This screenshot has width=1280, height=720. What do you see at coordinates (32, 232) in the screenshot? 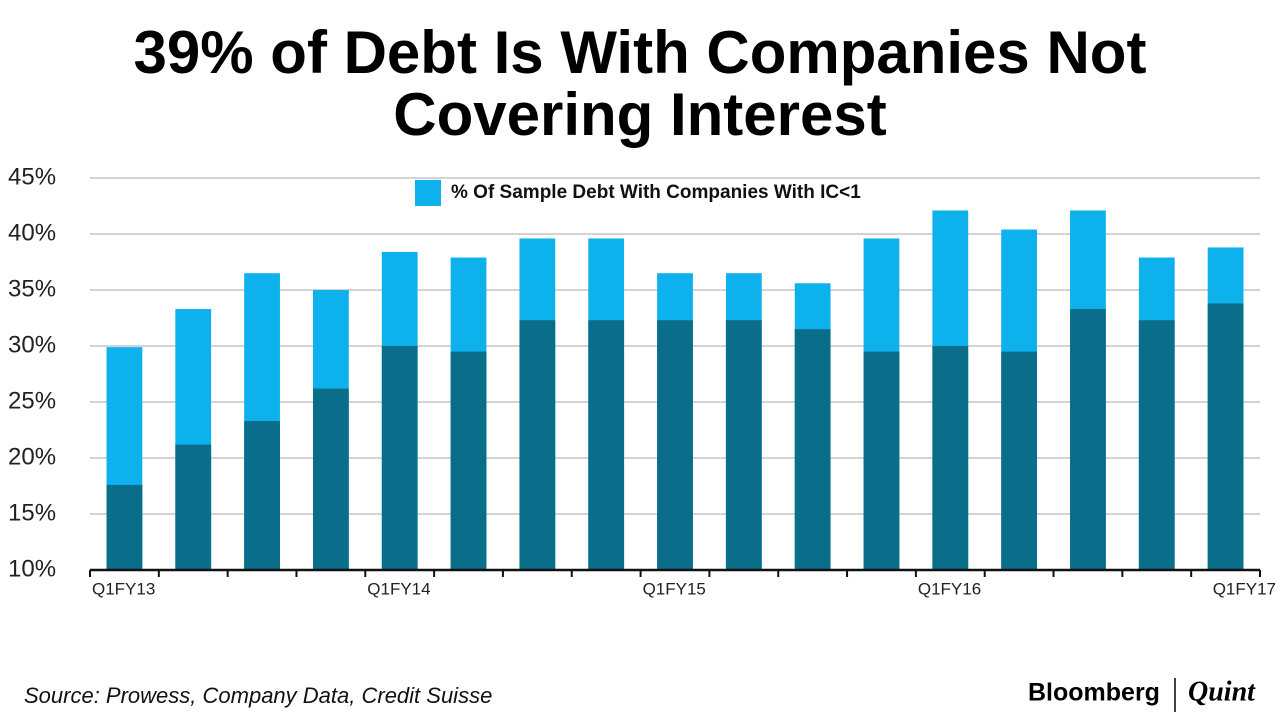
I see `y-tick-label: 40%` at bounding box center [32, 232].